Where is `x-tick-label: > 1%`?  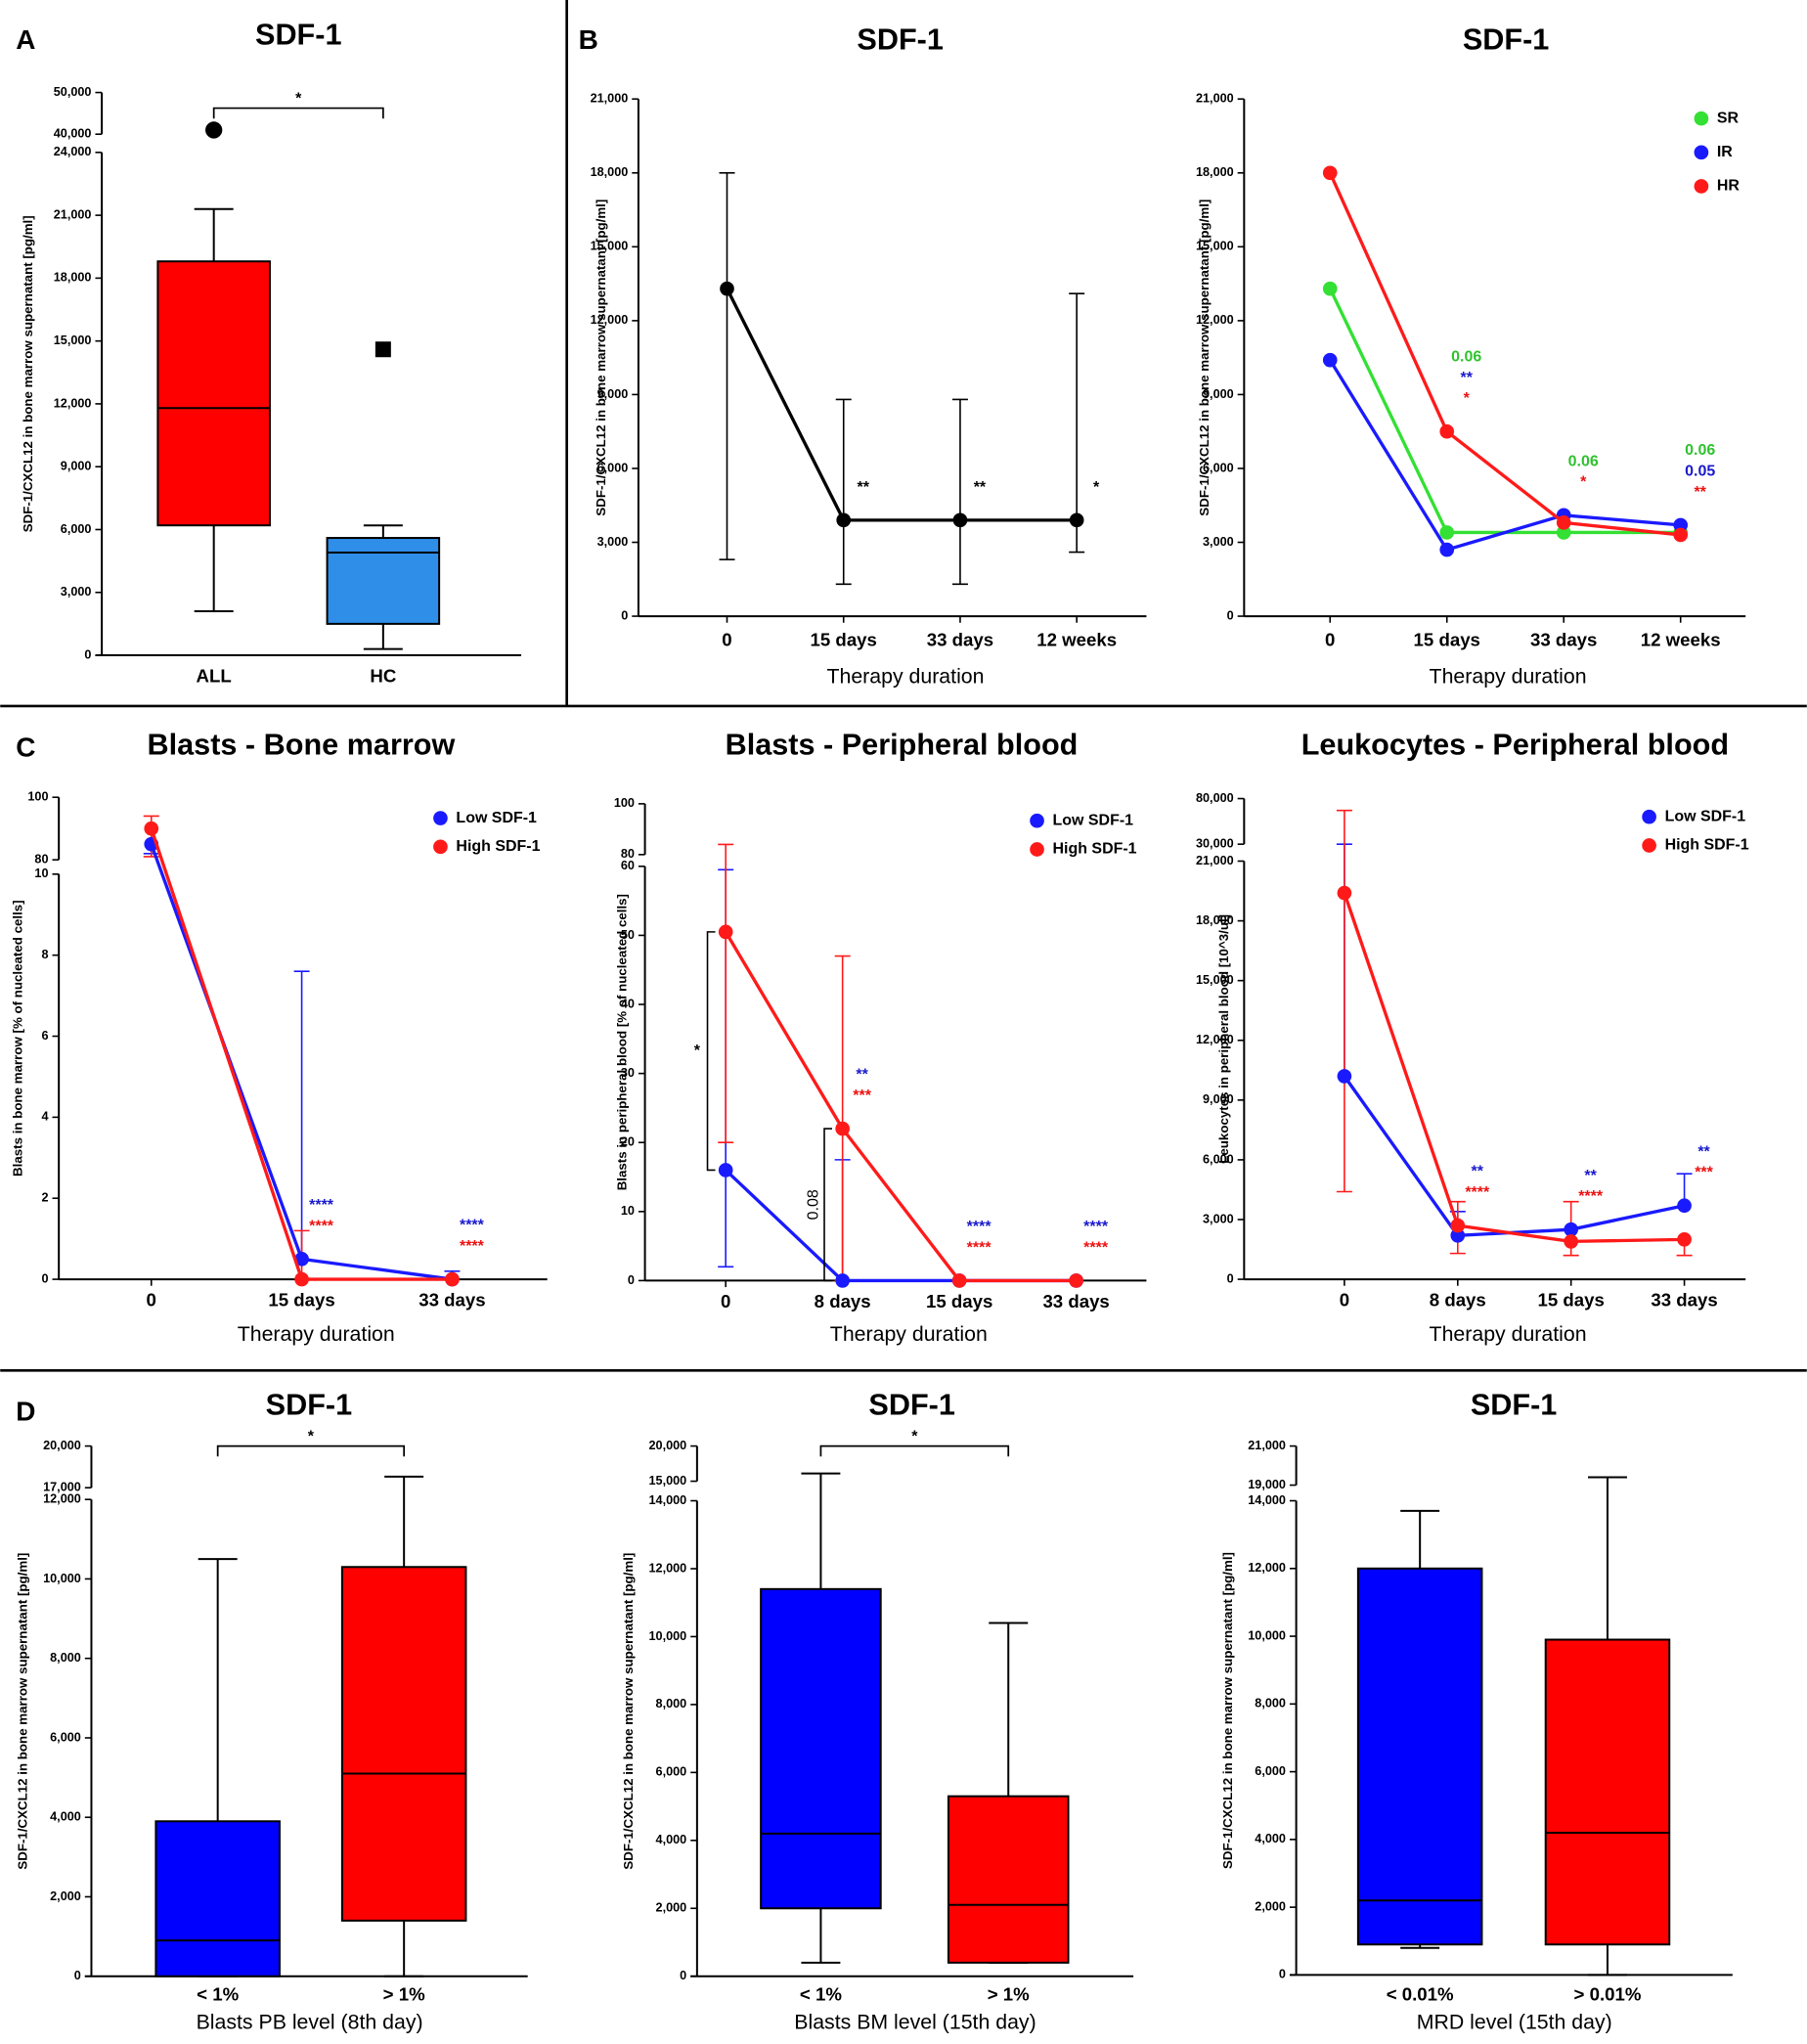 x-tick-label: > 1% is located at coordinates (1009, 1994).